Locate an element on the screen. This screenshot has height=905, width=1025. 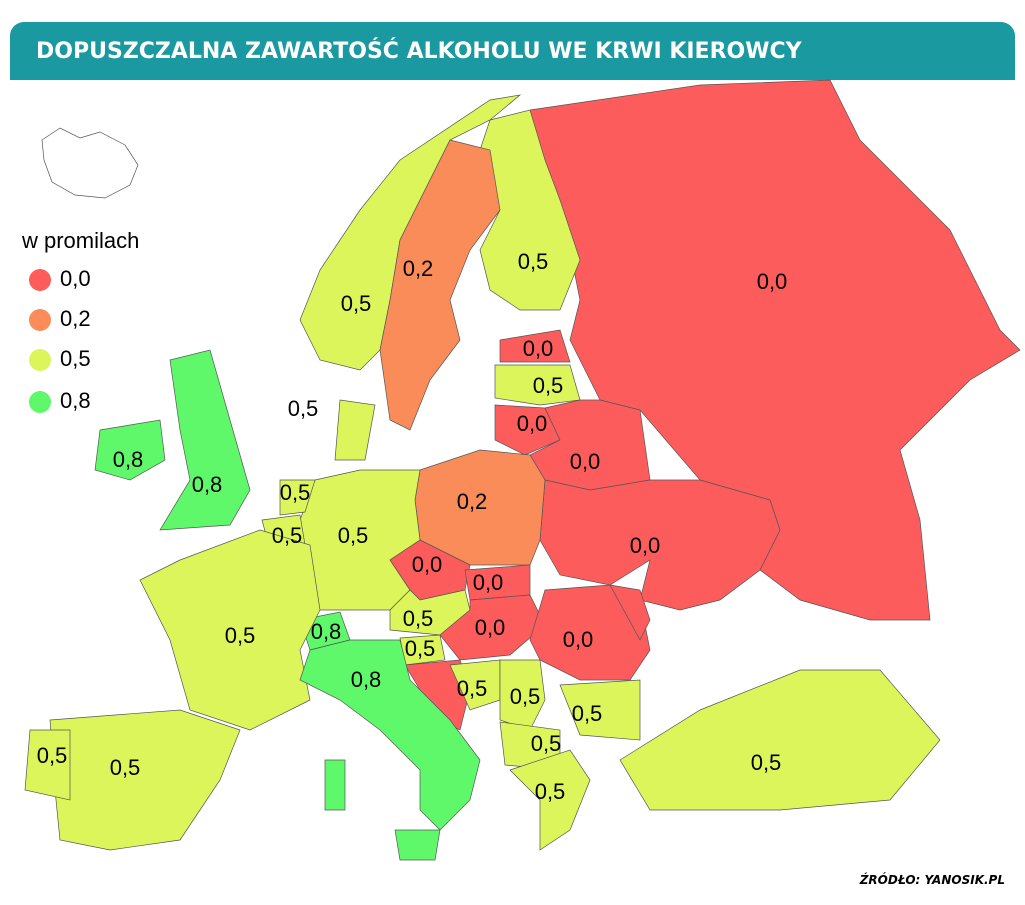
title-bar-base is located at coordinates (512, 65).